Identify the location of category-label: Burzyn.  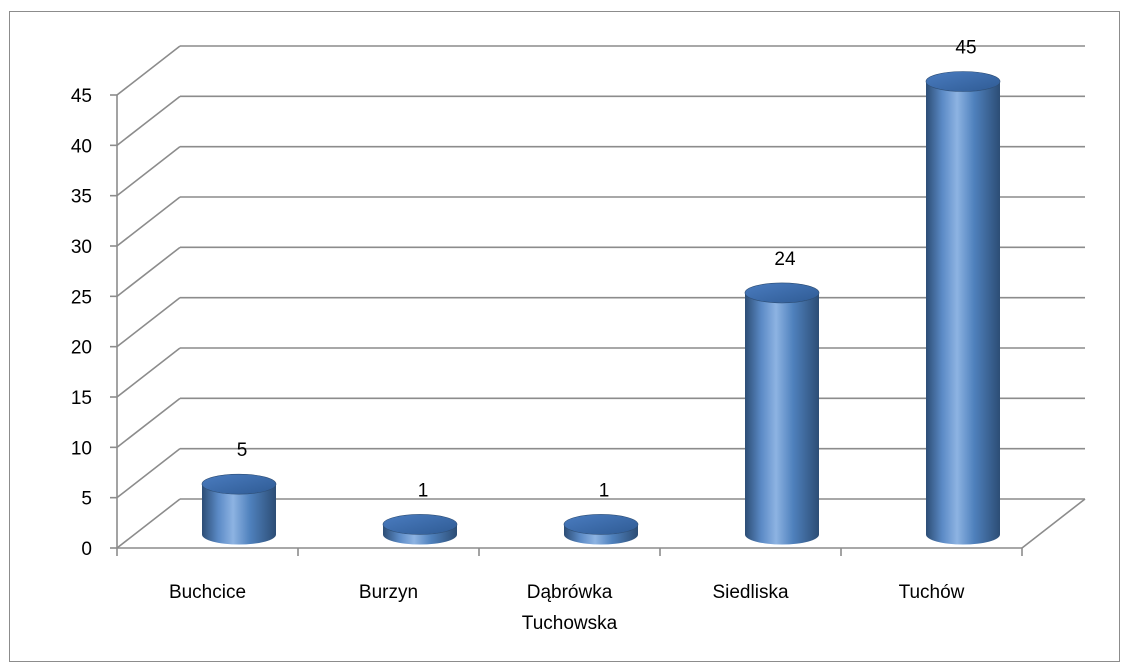
(388, 592).